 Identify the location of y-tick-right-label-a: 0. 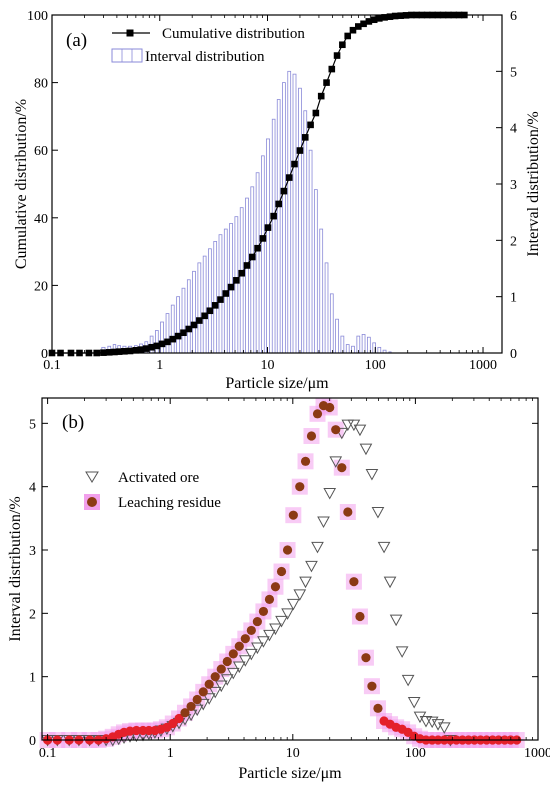
(513, 354).